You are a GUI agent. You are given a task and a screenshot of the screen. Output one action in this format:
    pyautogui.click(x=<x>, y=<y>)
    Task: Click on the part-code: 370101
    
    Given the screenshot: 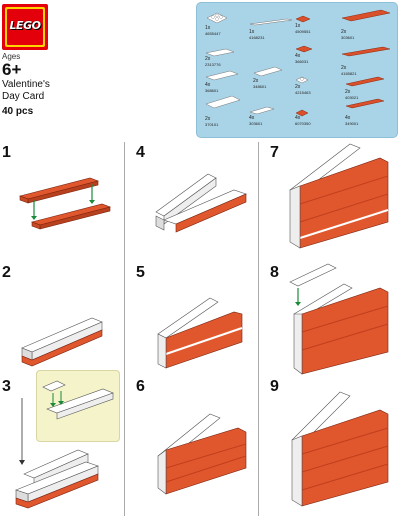 What is the action you would take?
    pyautogui.click(x=212, y=124)
    